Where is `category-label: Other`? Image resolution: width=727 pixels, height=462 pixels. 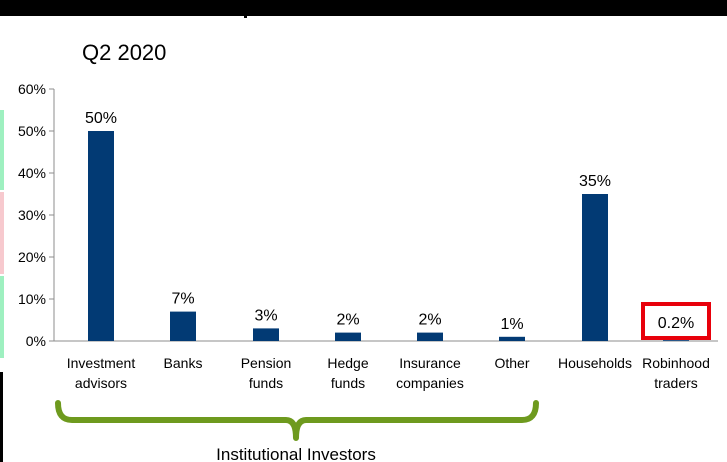
category-label: Other is located at coordinates (511, 363).